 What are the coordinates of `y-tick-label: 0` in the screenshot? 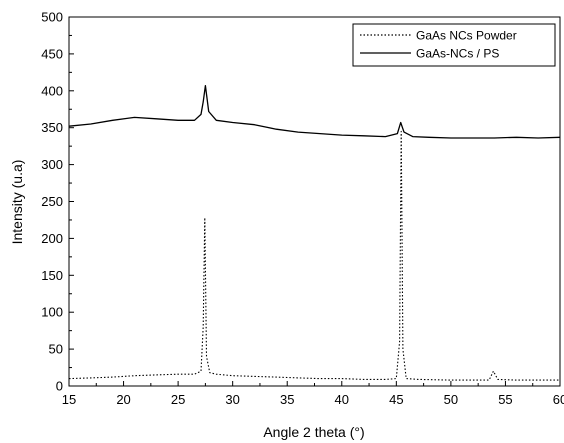 It's located at (59, 386).